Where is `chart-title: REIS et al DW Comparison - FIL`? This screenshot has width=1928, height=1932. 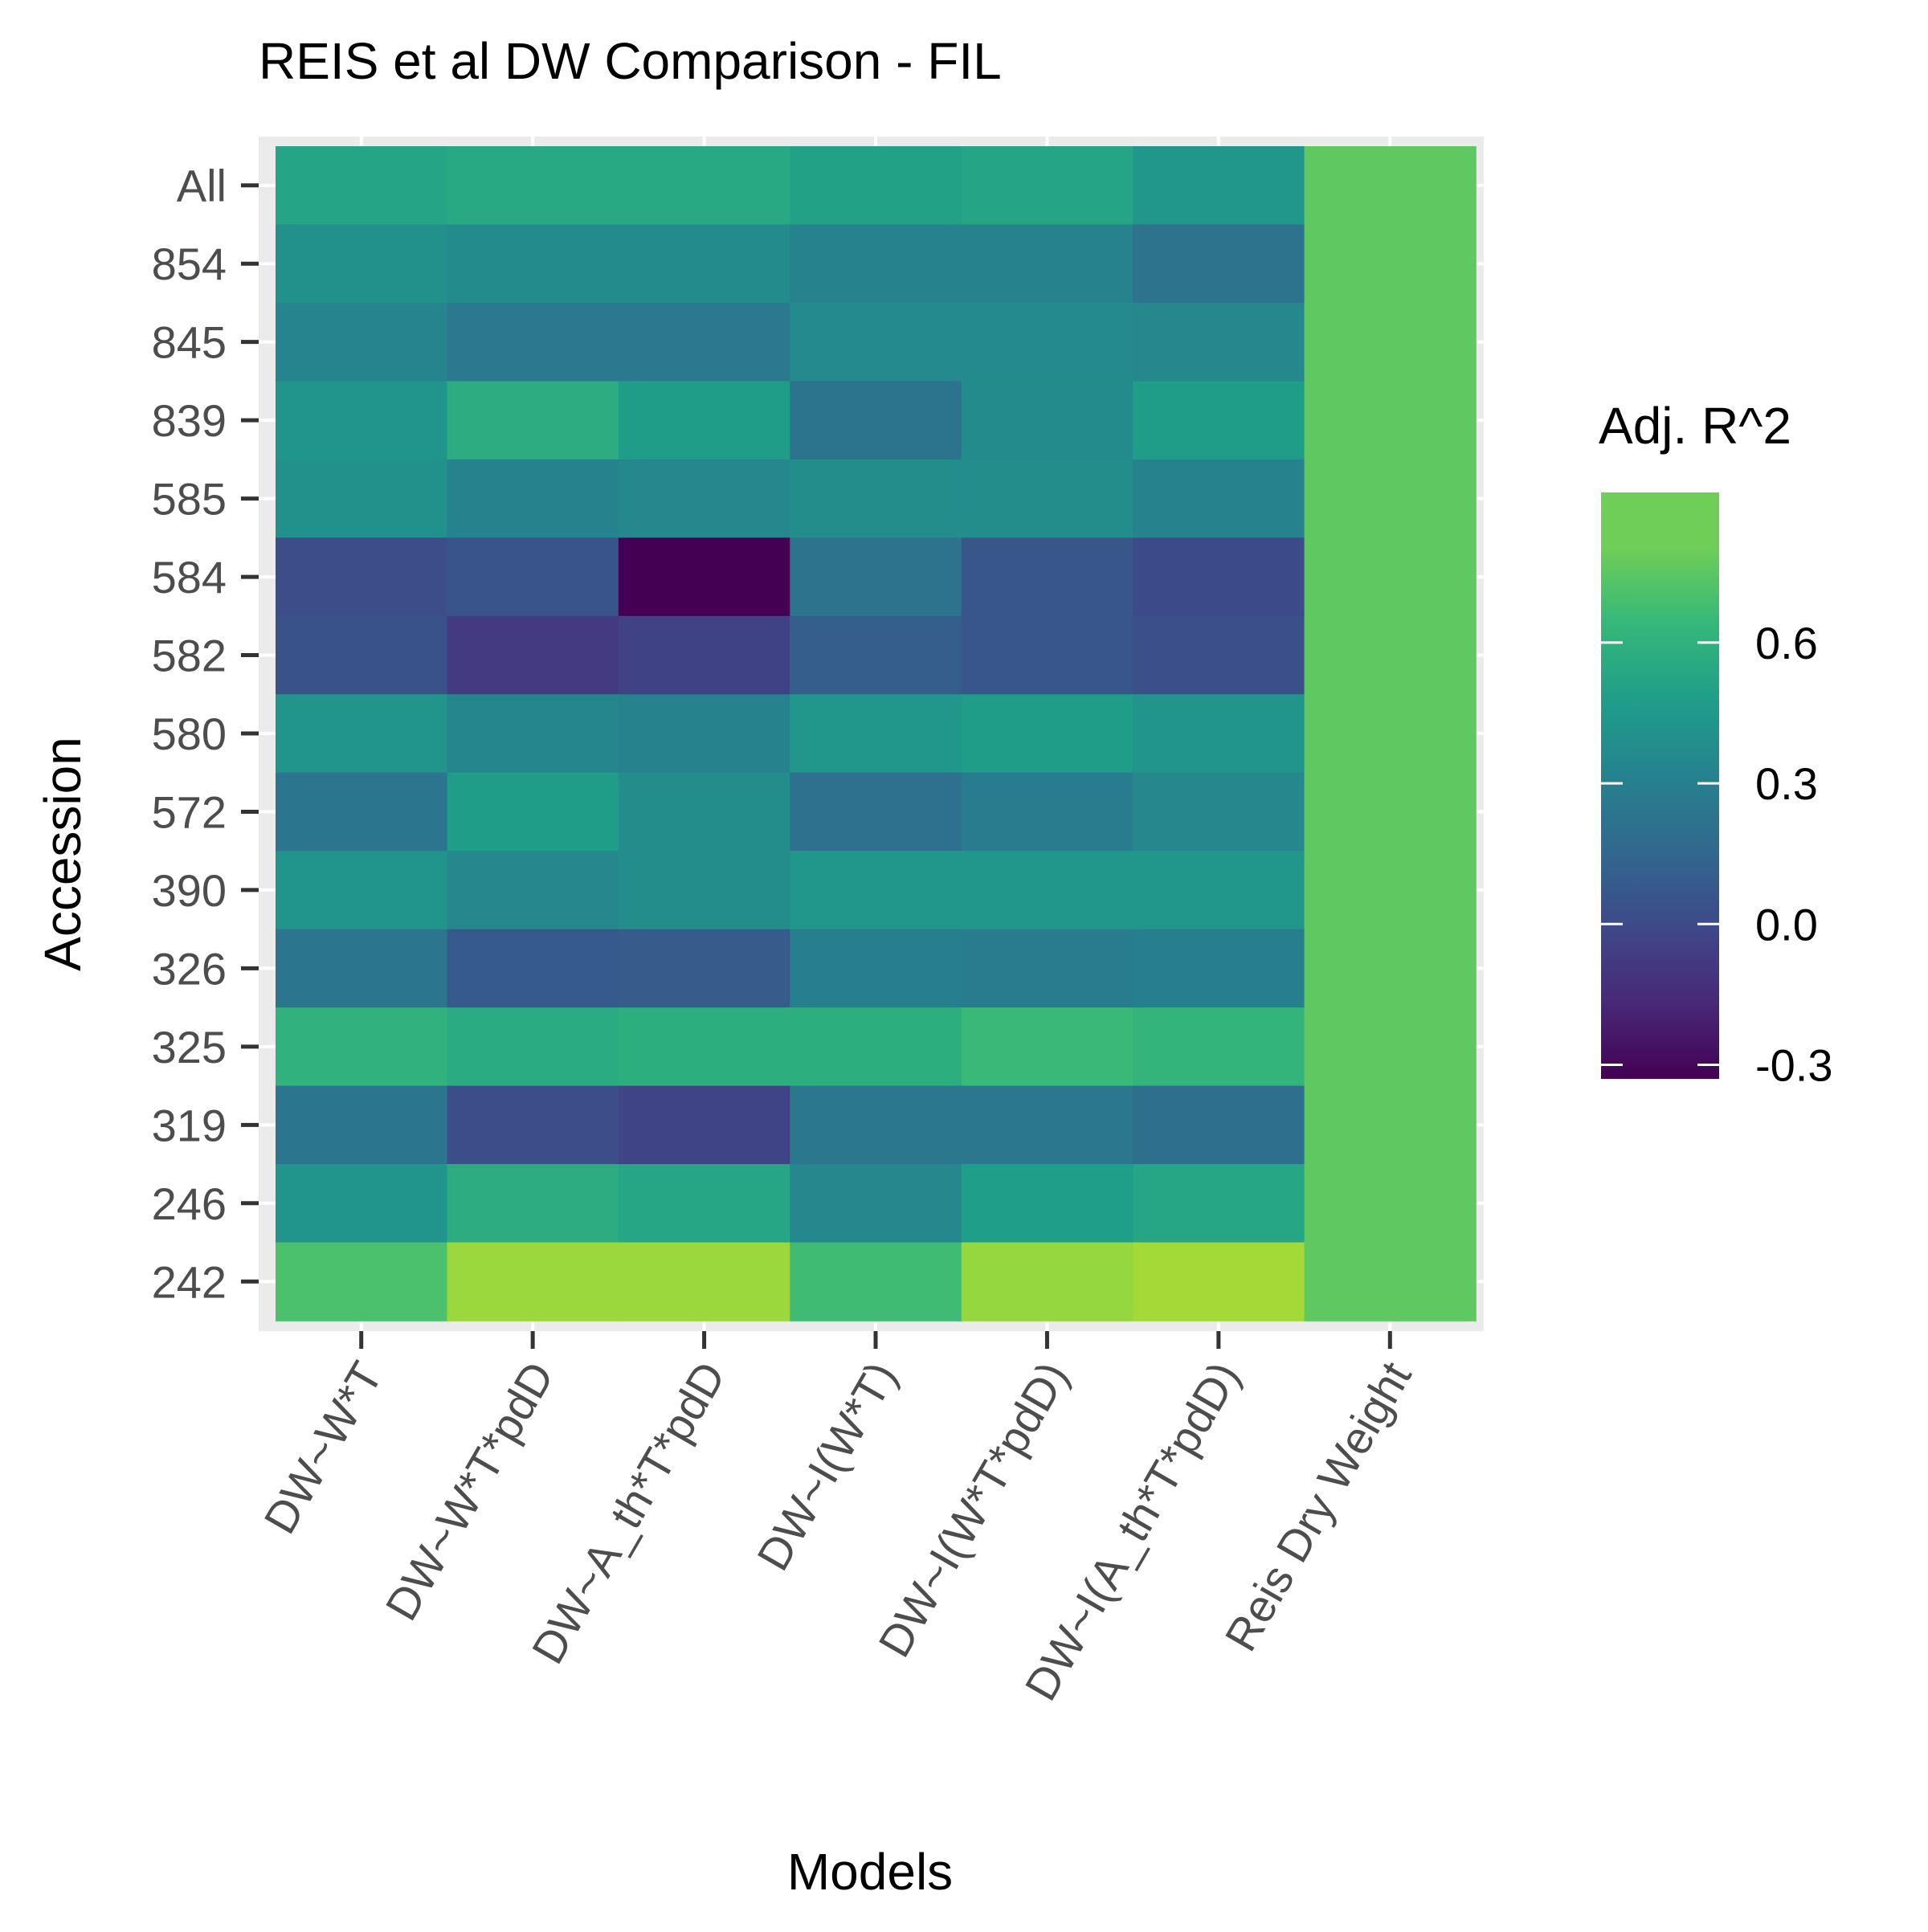 chart-title: REIS et al DW Comparison - FIL is located at coordinates (630, 61).